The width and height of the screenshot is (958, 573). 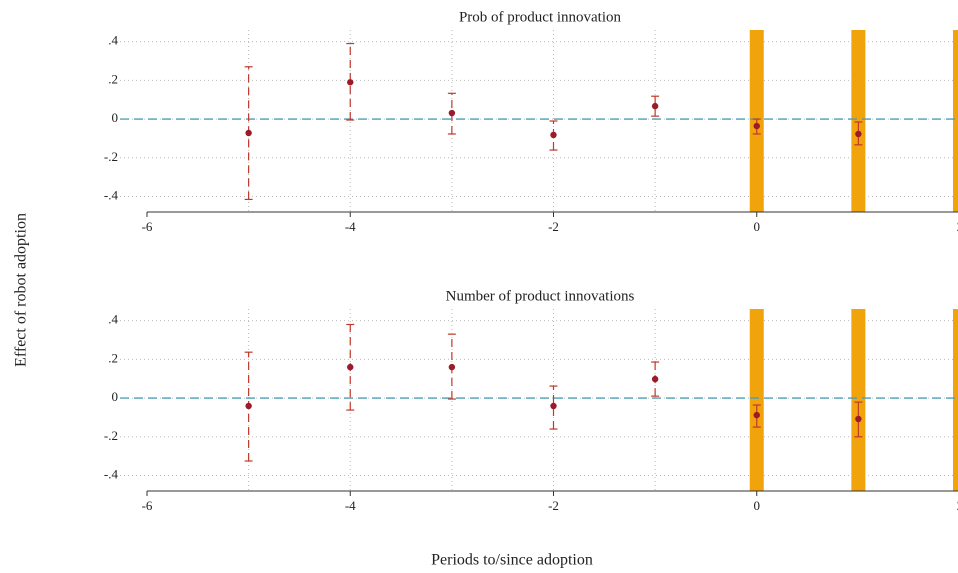 What do you see at coordinates (540, 17) in the screenshot?
I see `chart-title: Prob of product innovation` at bounding box center [540, 17].